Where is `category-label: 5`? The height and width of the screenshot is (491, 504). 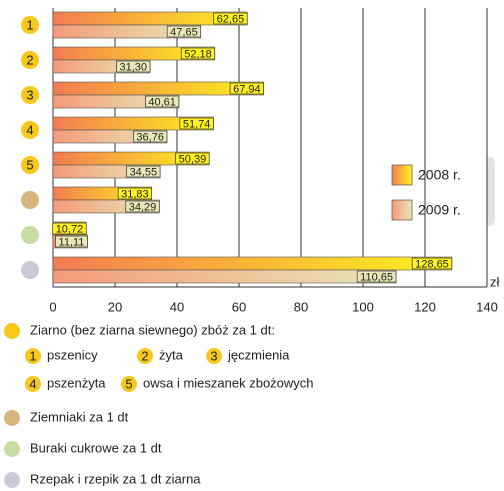 category-label: 5 is located at coordinates (29, 164).